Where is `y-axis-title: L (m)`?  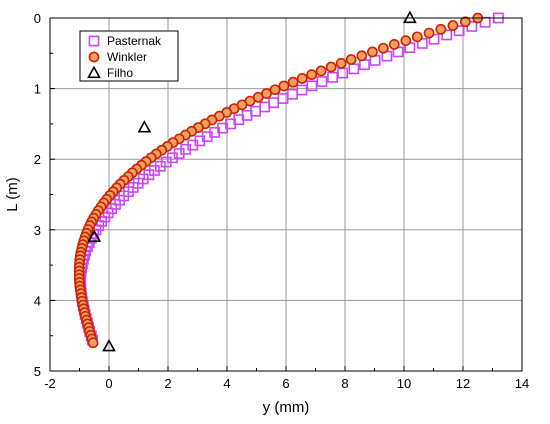
y-axis-title: L (m) is located at coordinates (12, 194).